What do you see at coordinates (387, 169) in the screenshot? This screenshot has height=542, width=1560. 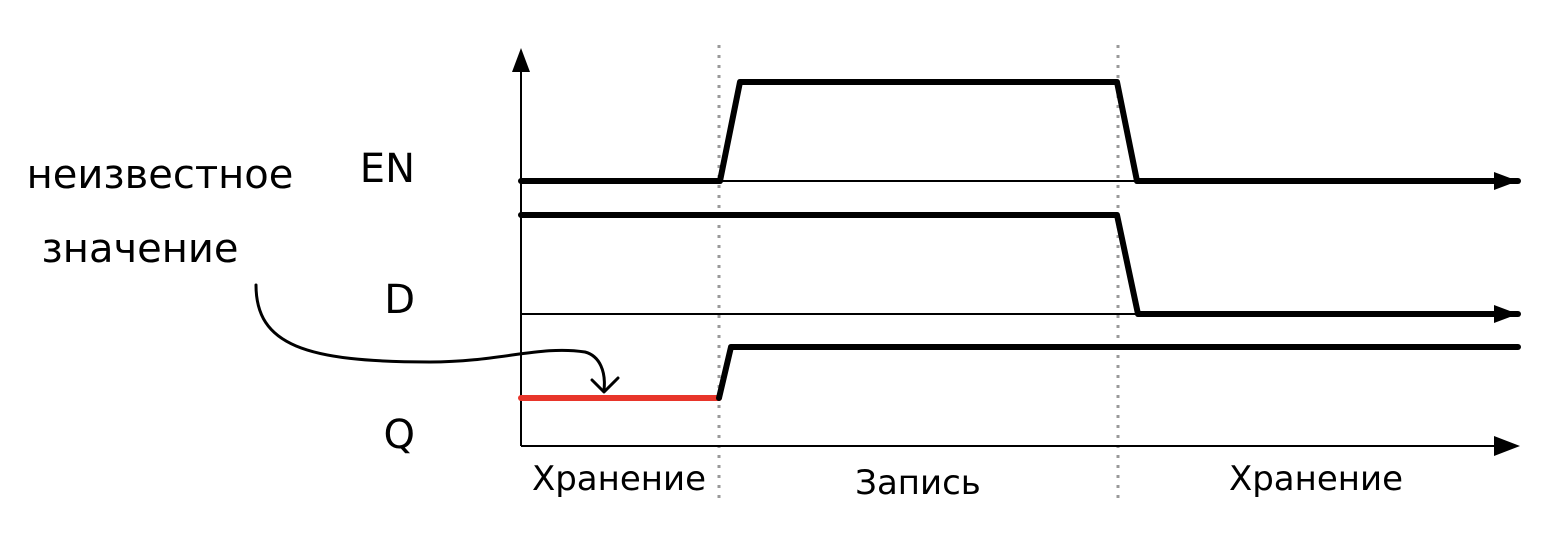 I see `en-label: EN` at bounding box center [387, 169].